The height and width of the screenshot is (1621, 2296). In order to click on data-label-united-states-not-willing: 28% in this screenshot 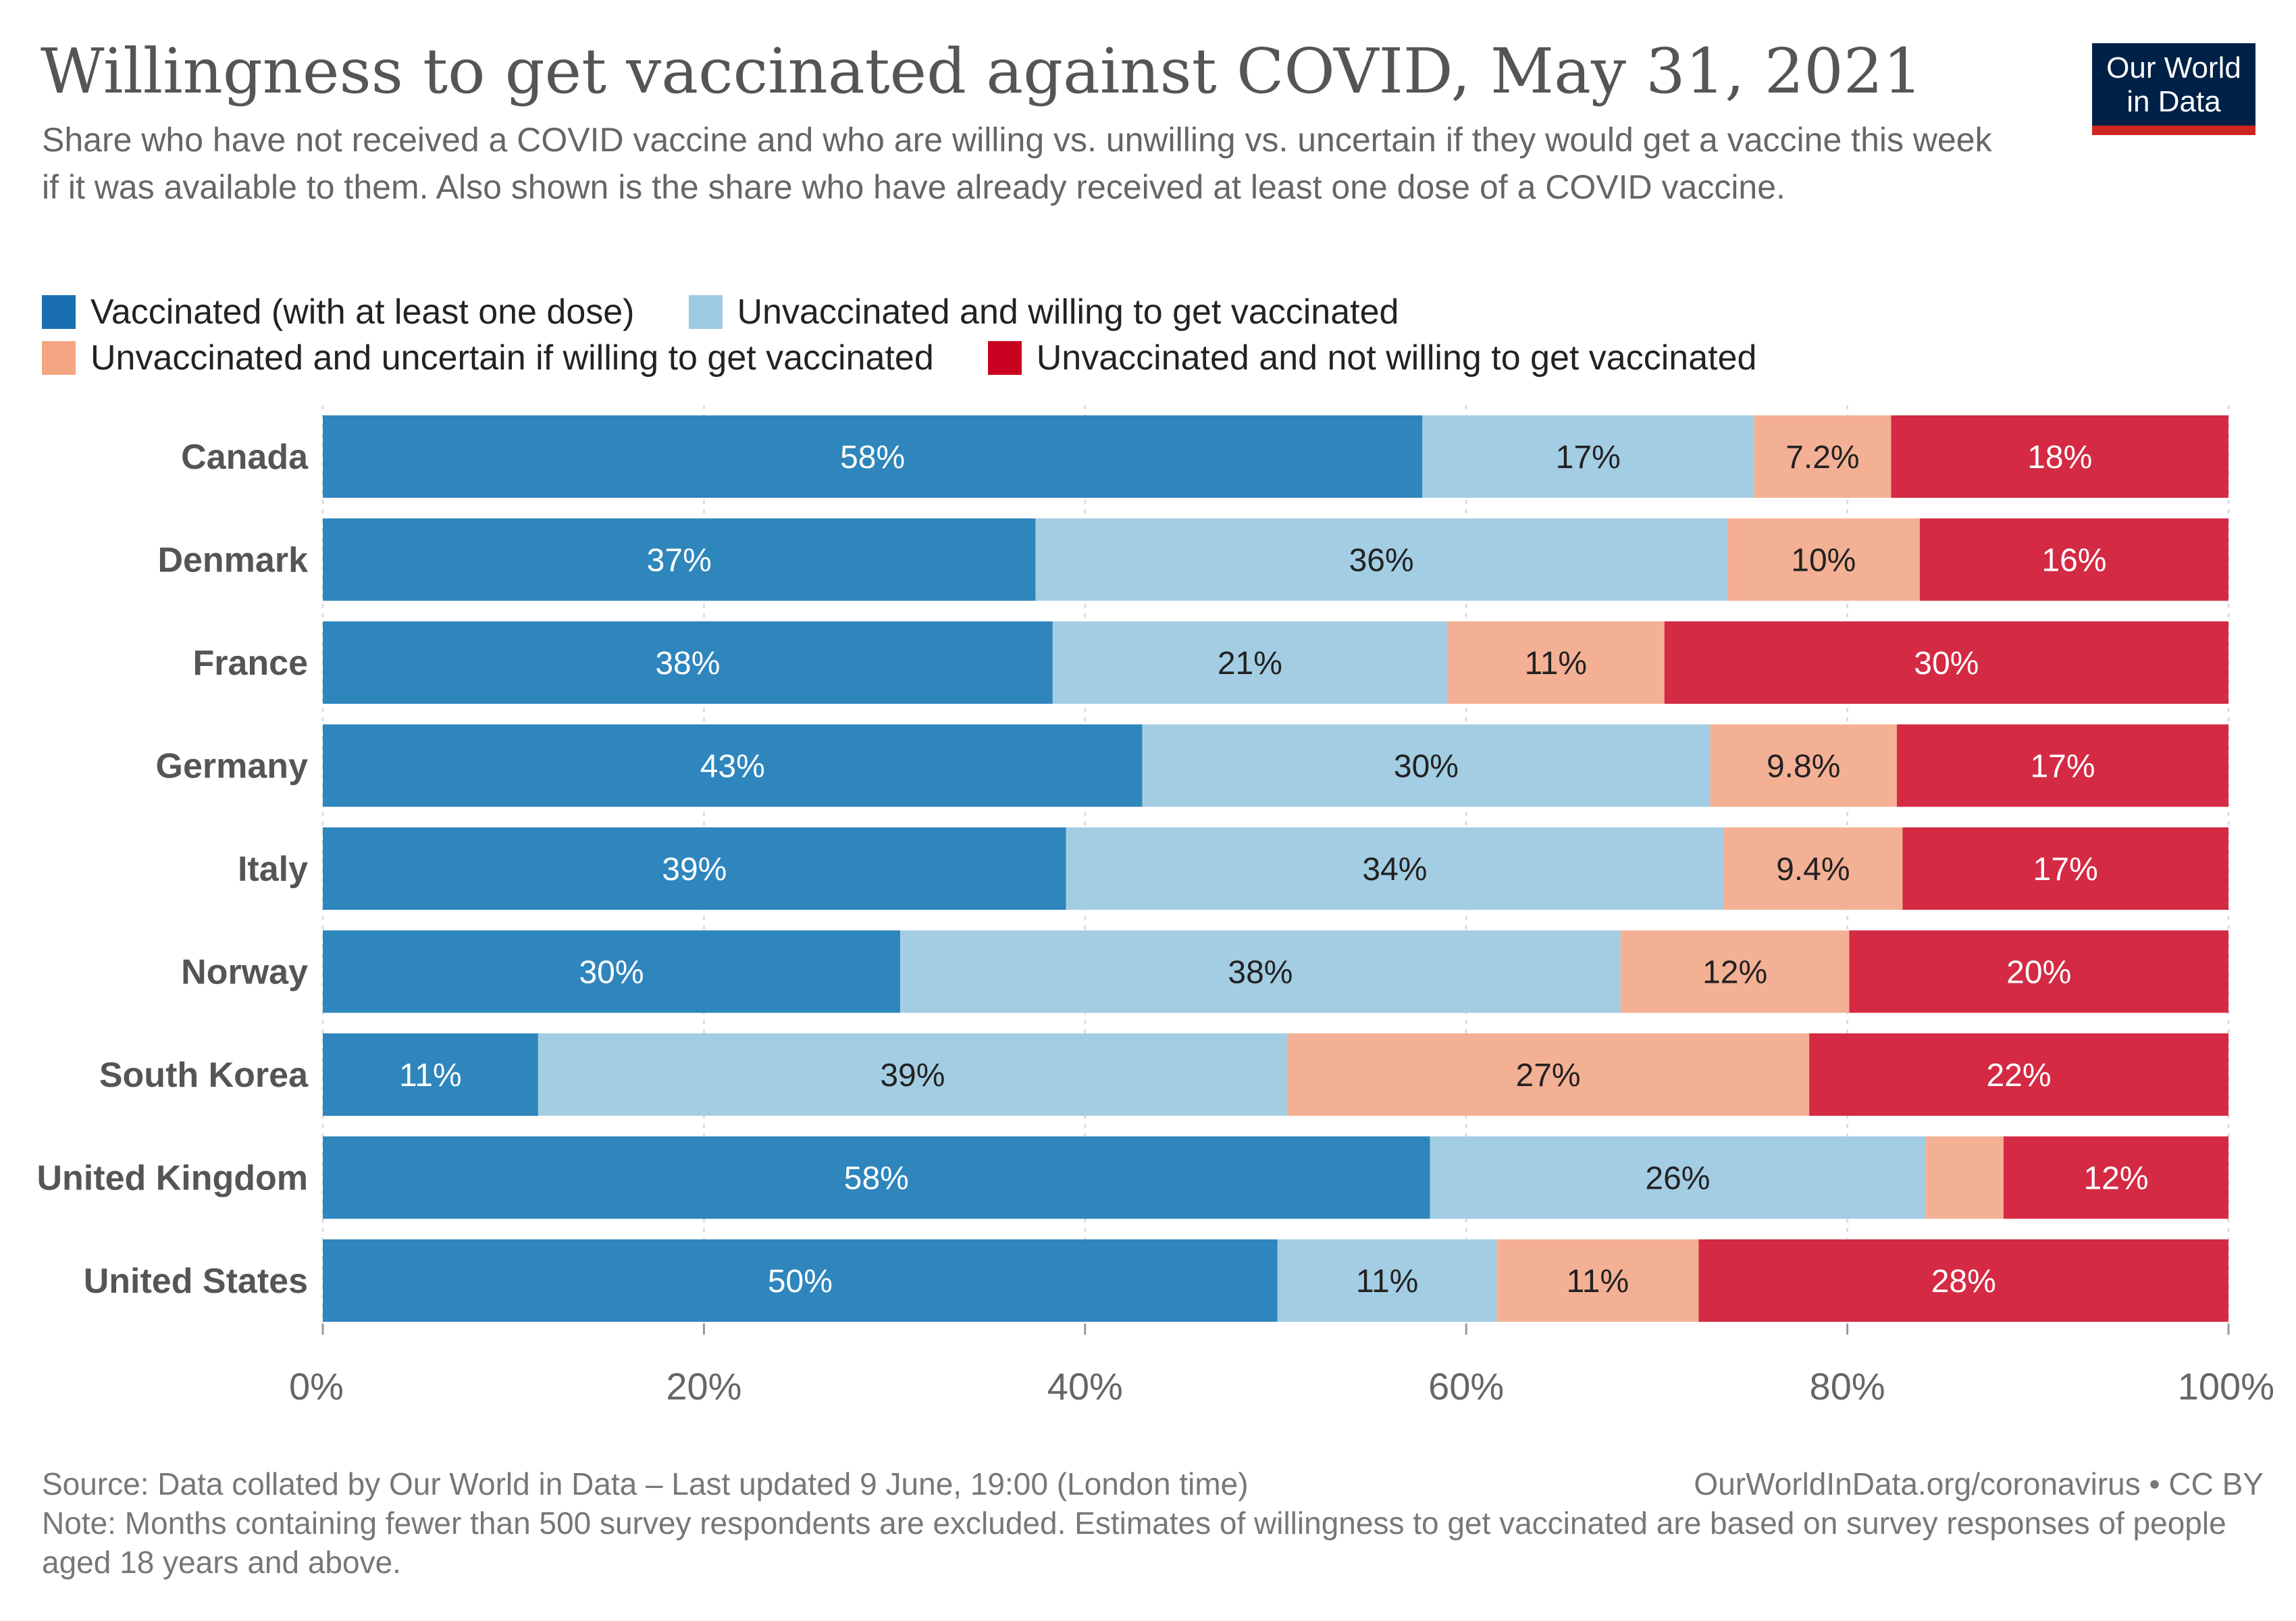, I will do `click(1963, 1282)`.